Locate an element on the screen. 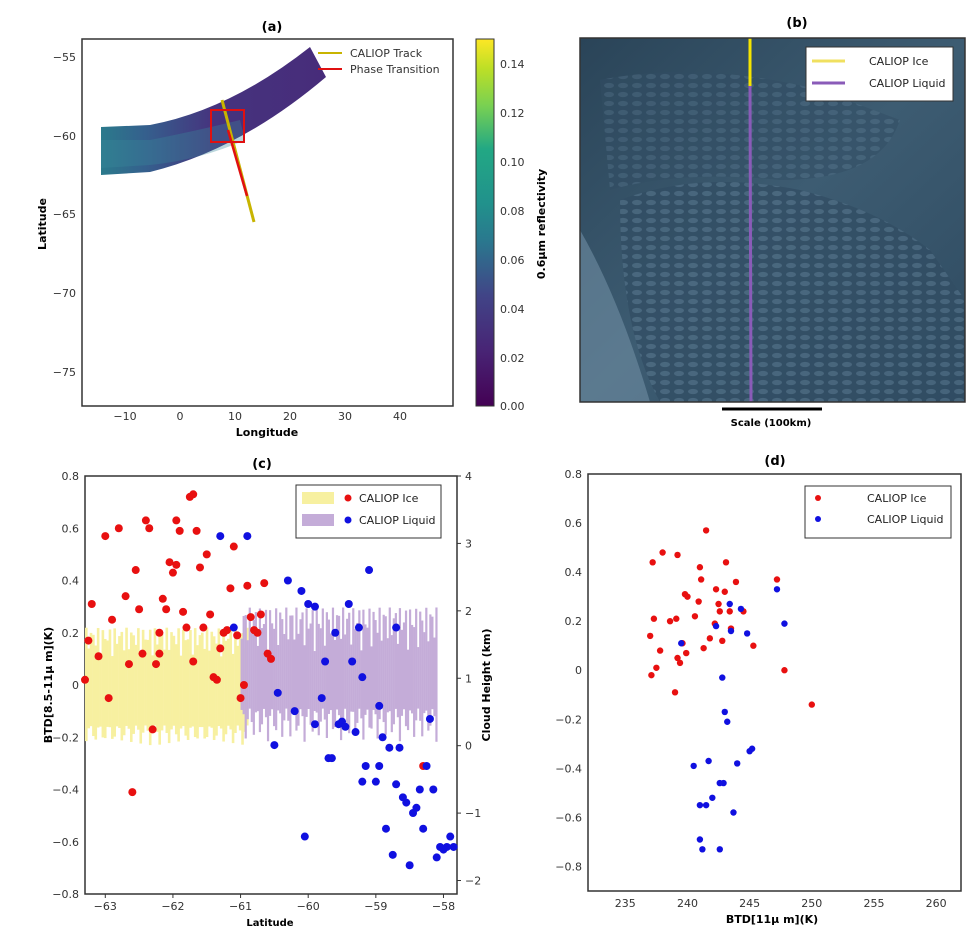 The image size is (976, 940). panel-d-marks is located at coordinates (730, 690).